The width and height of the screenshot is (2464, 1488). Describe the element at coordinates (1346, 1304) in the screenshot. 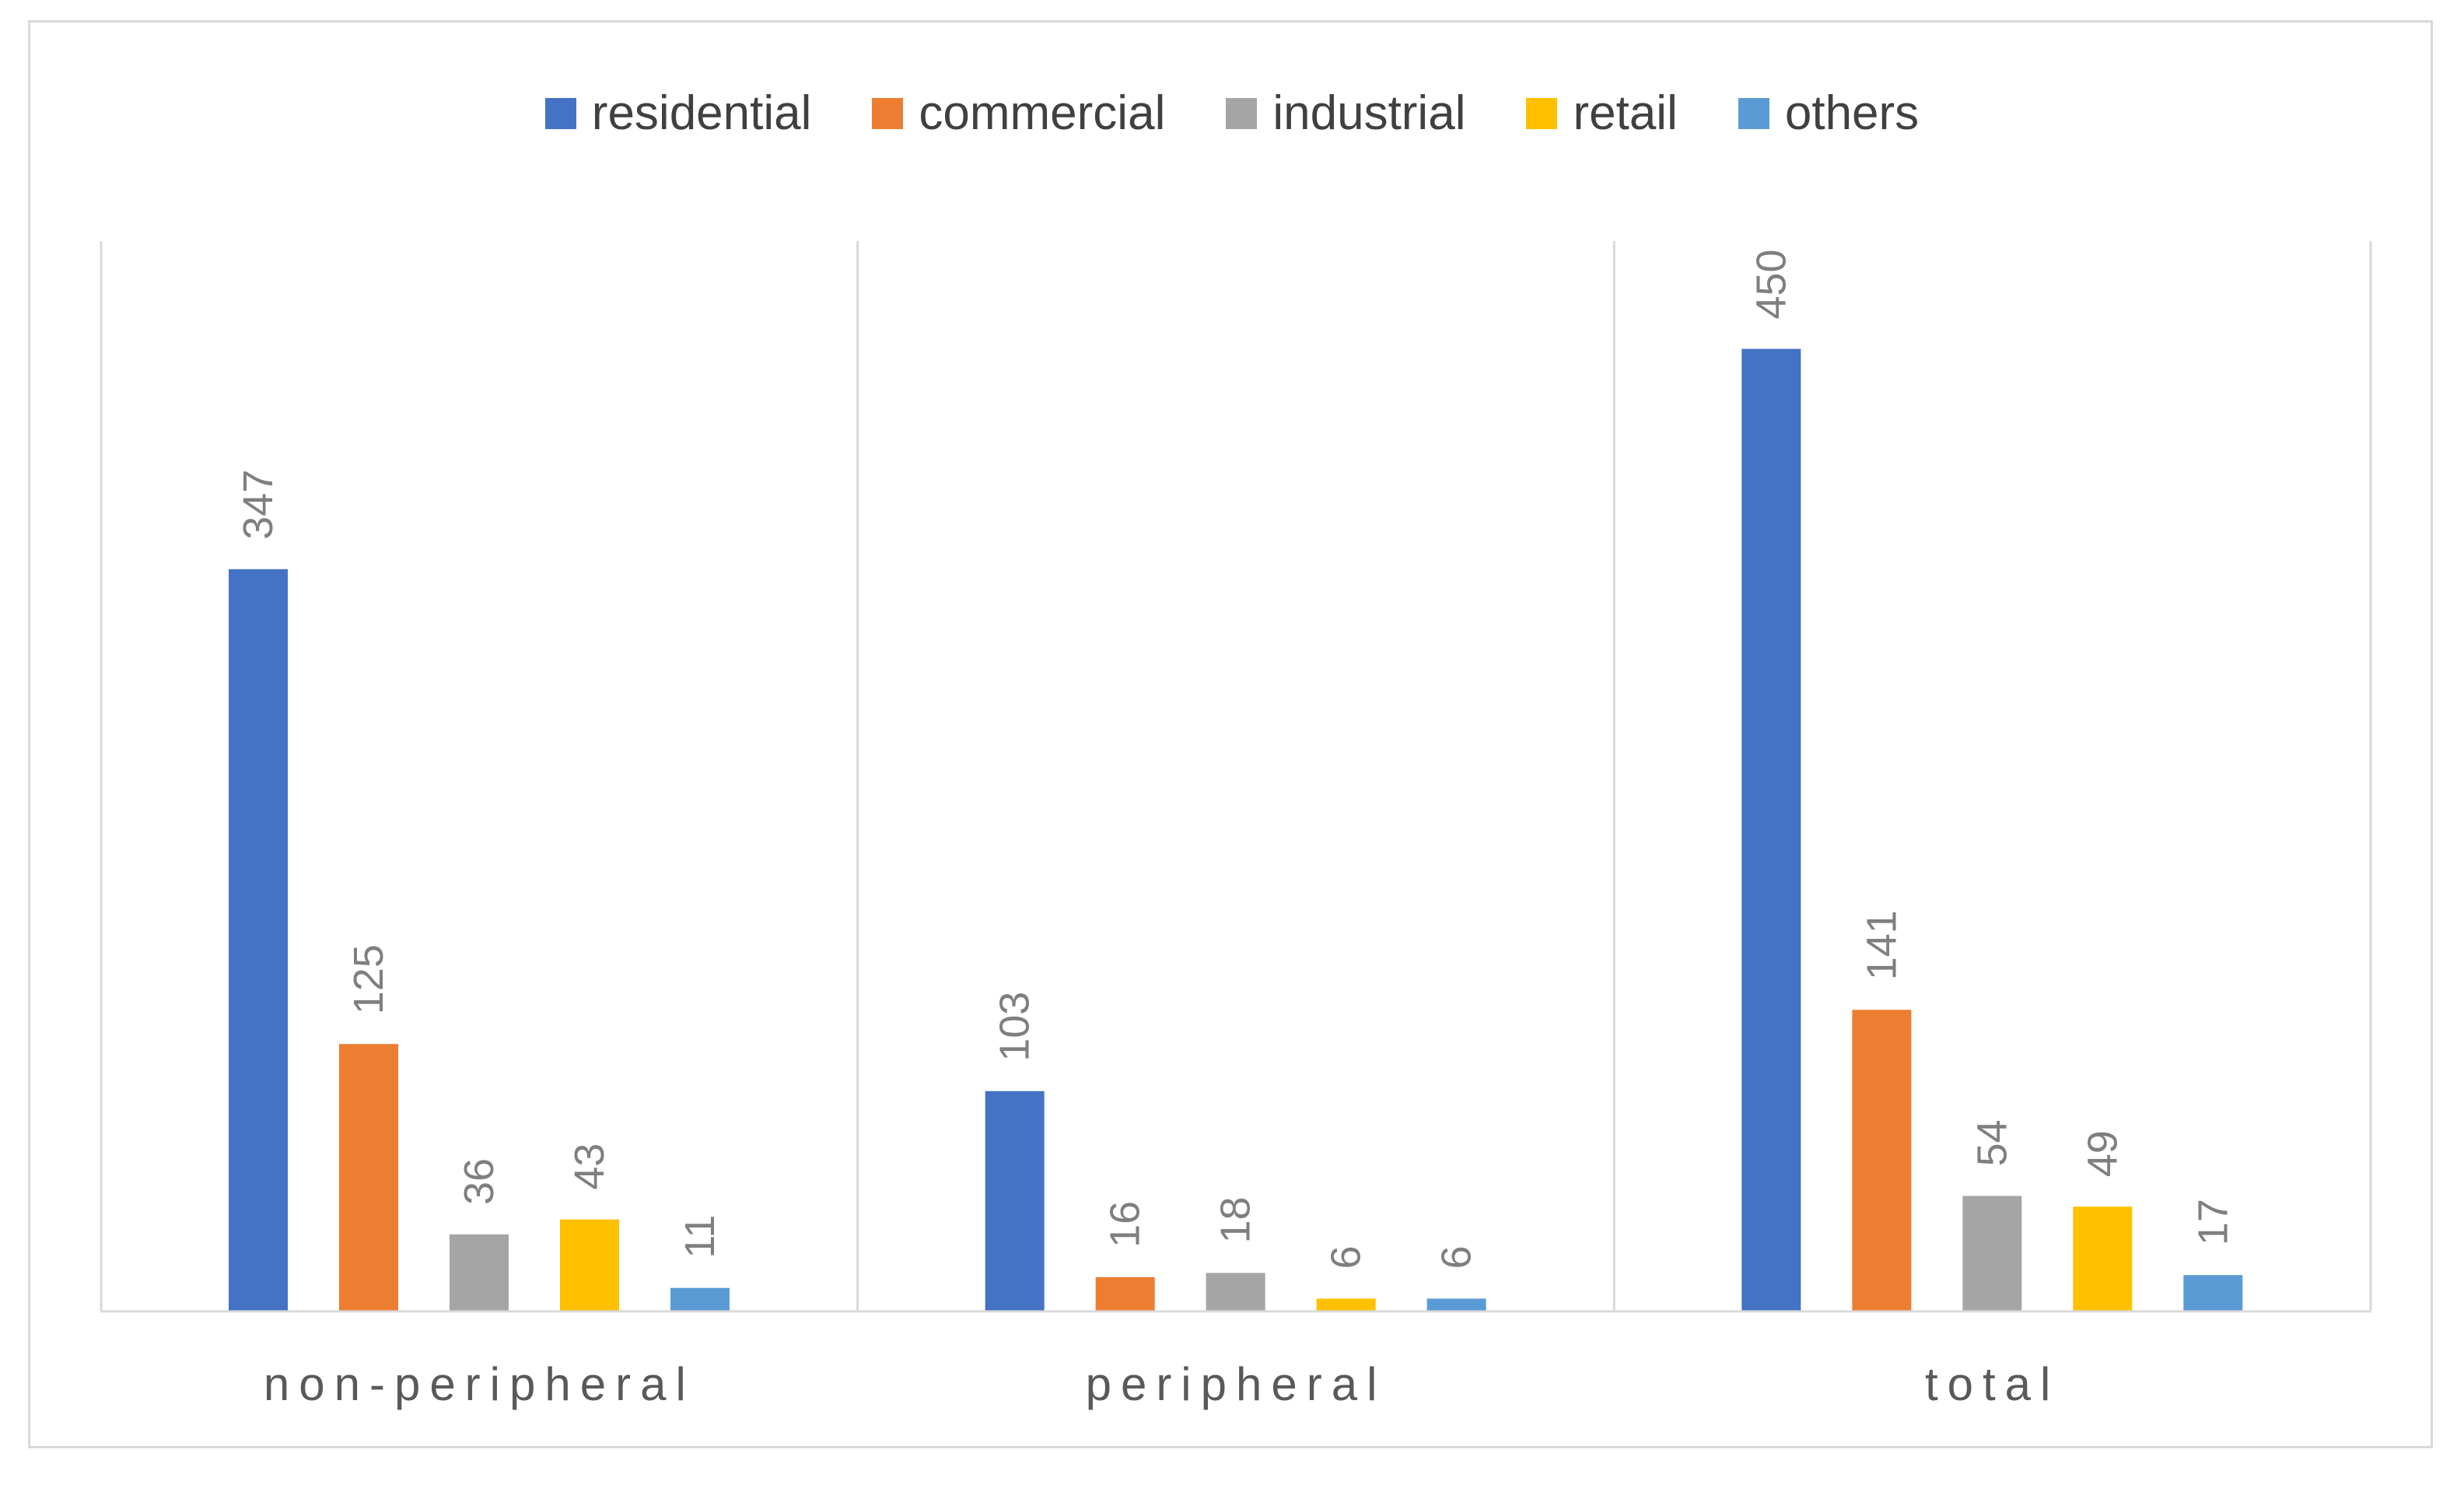

I see `bar-retail-peripheral` at that location.